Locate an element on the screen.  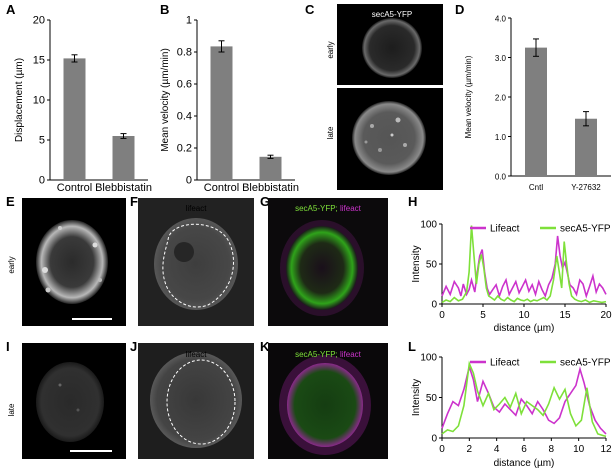
chart-b-ytick-label: 0.6 is located at coordinates (184, 85).